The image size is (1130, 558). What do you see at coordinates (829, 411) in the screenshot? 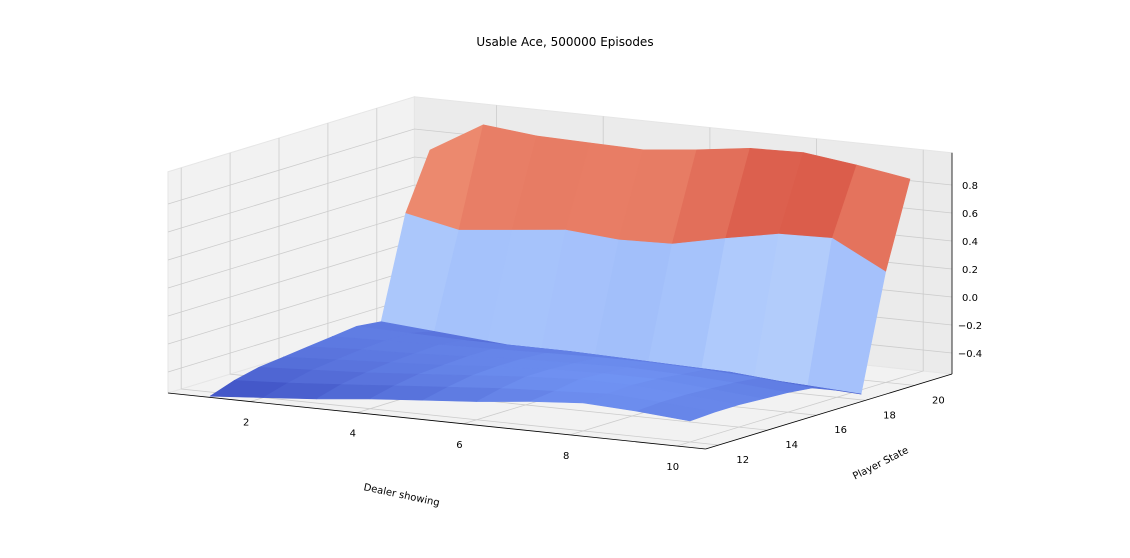
I see `y-axis-line` at bounding box center [829, 411].